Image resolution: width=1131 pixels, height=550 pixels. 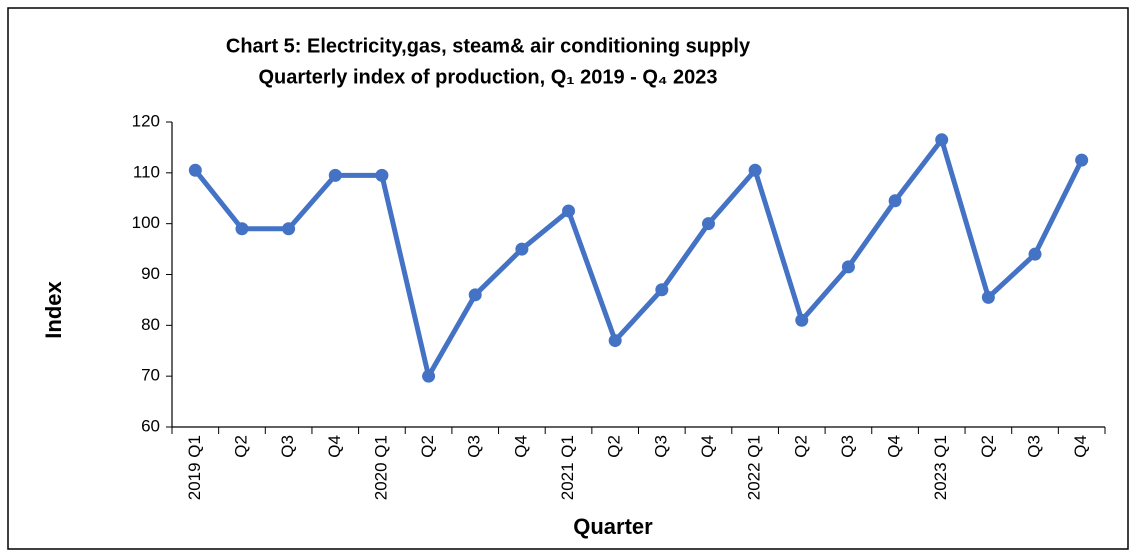 What do you see at coordinates (146, 222) in the screenshot?
I see `y-tick-label: 100` at bounding box center [146, 222].